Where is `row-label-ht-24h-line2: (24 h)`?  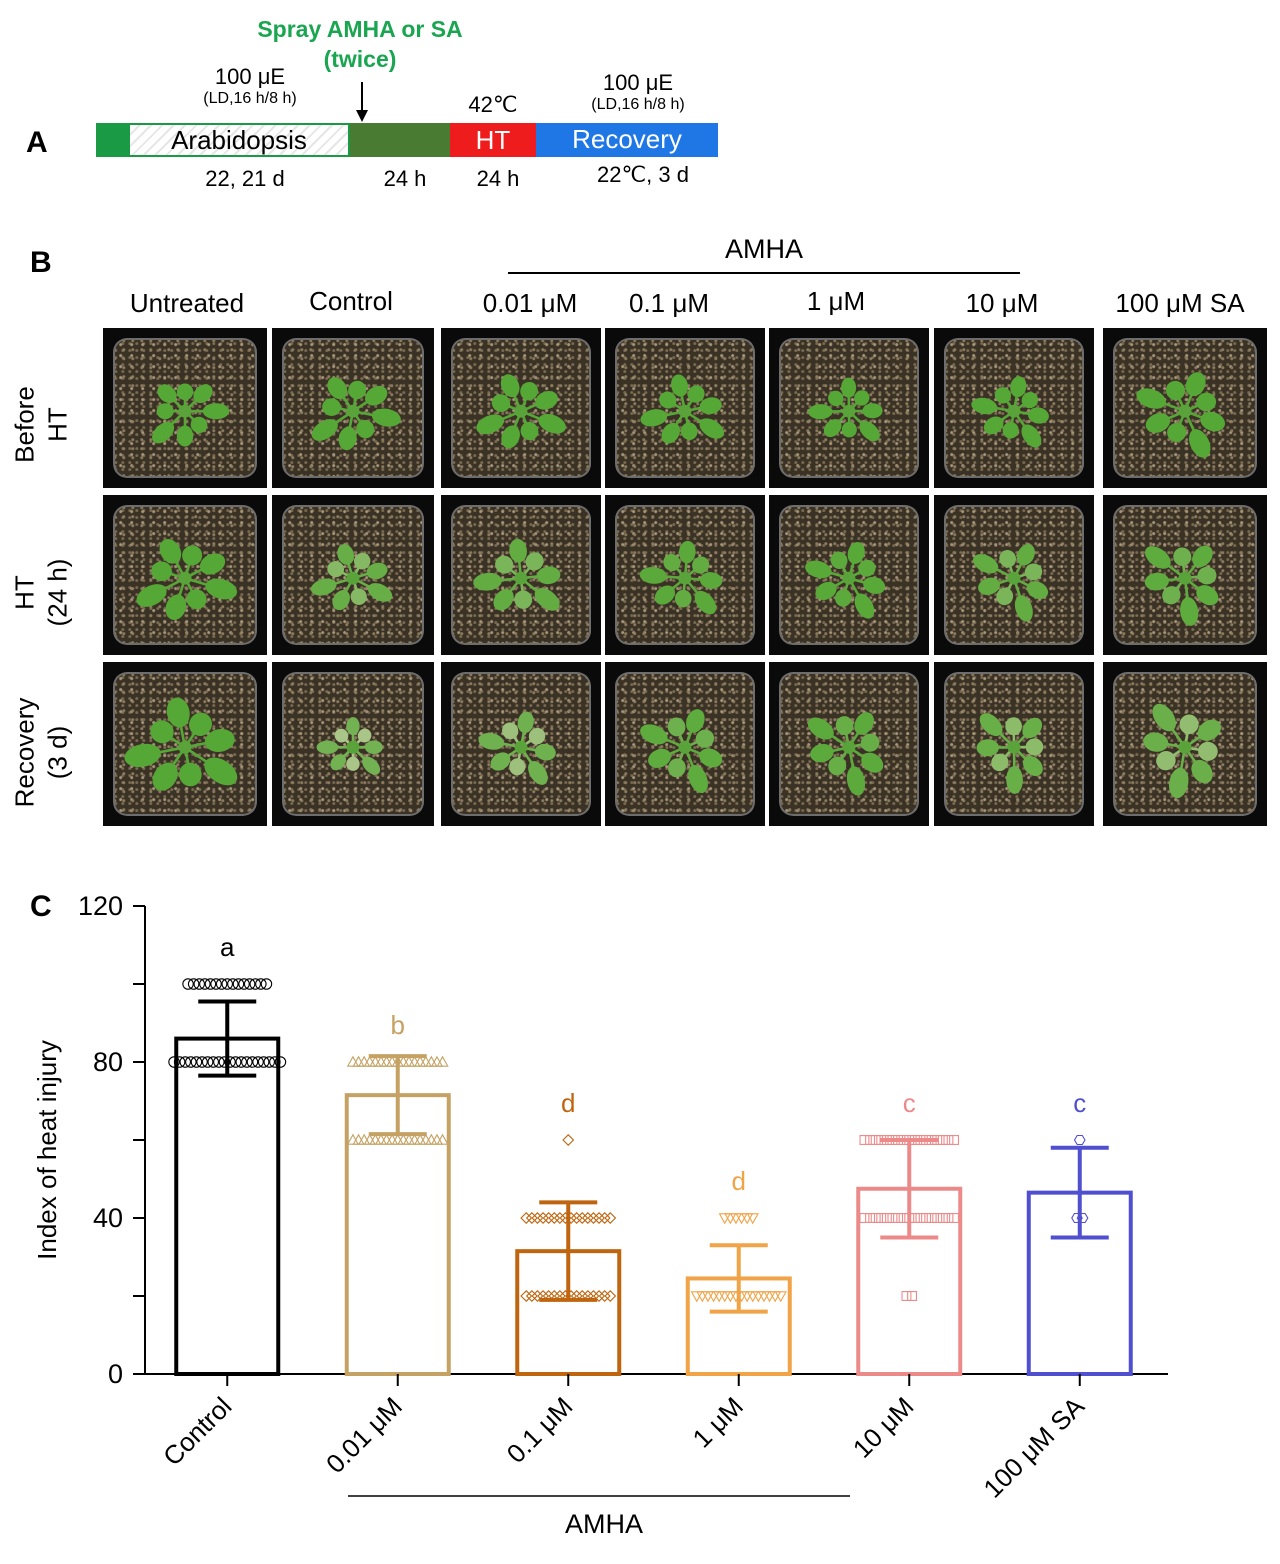 row-label-ht-24h-line2: (24 h) is located at coordinates (57, 592).